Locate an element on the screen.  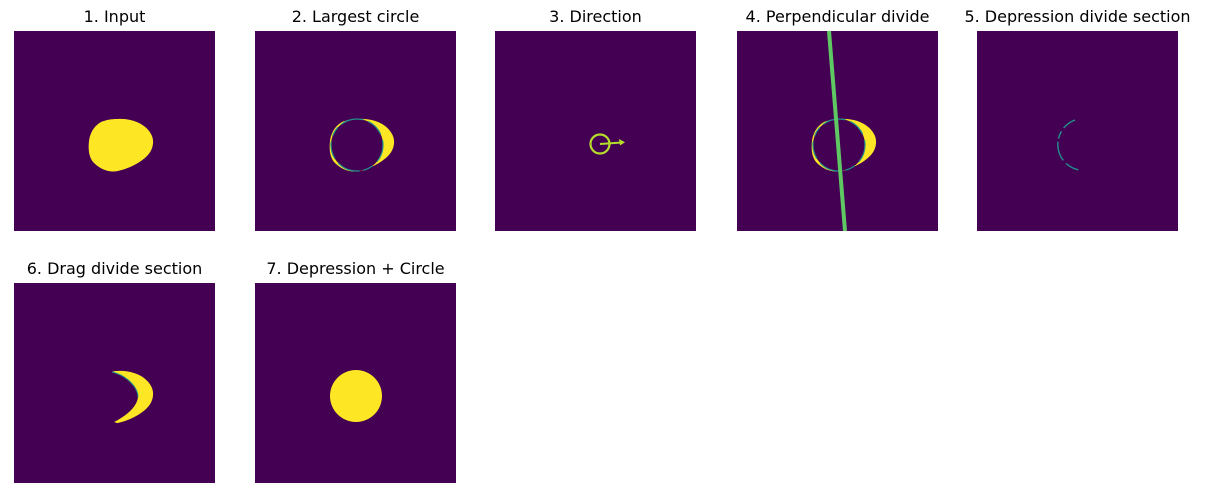
drag-divide-image is located at coordinates (114, 383).